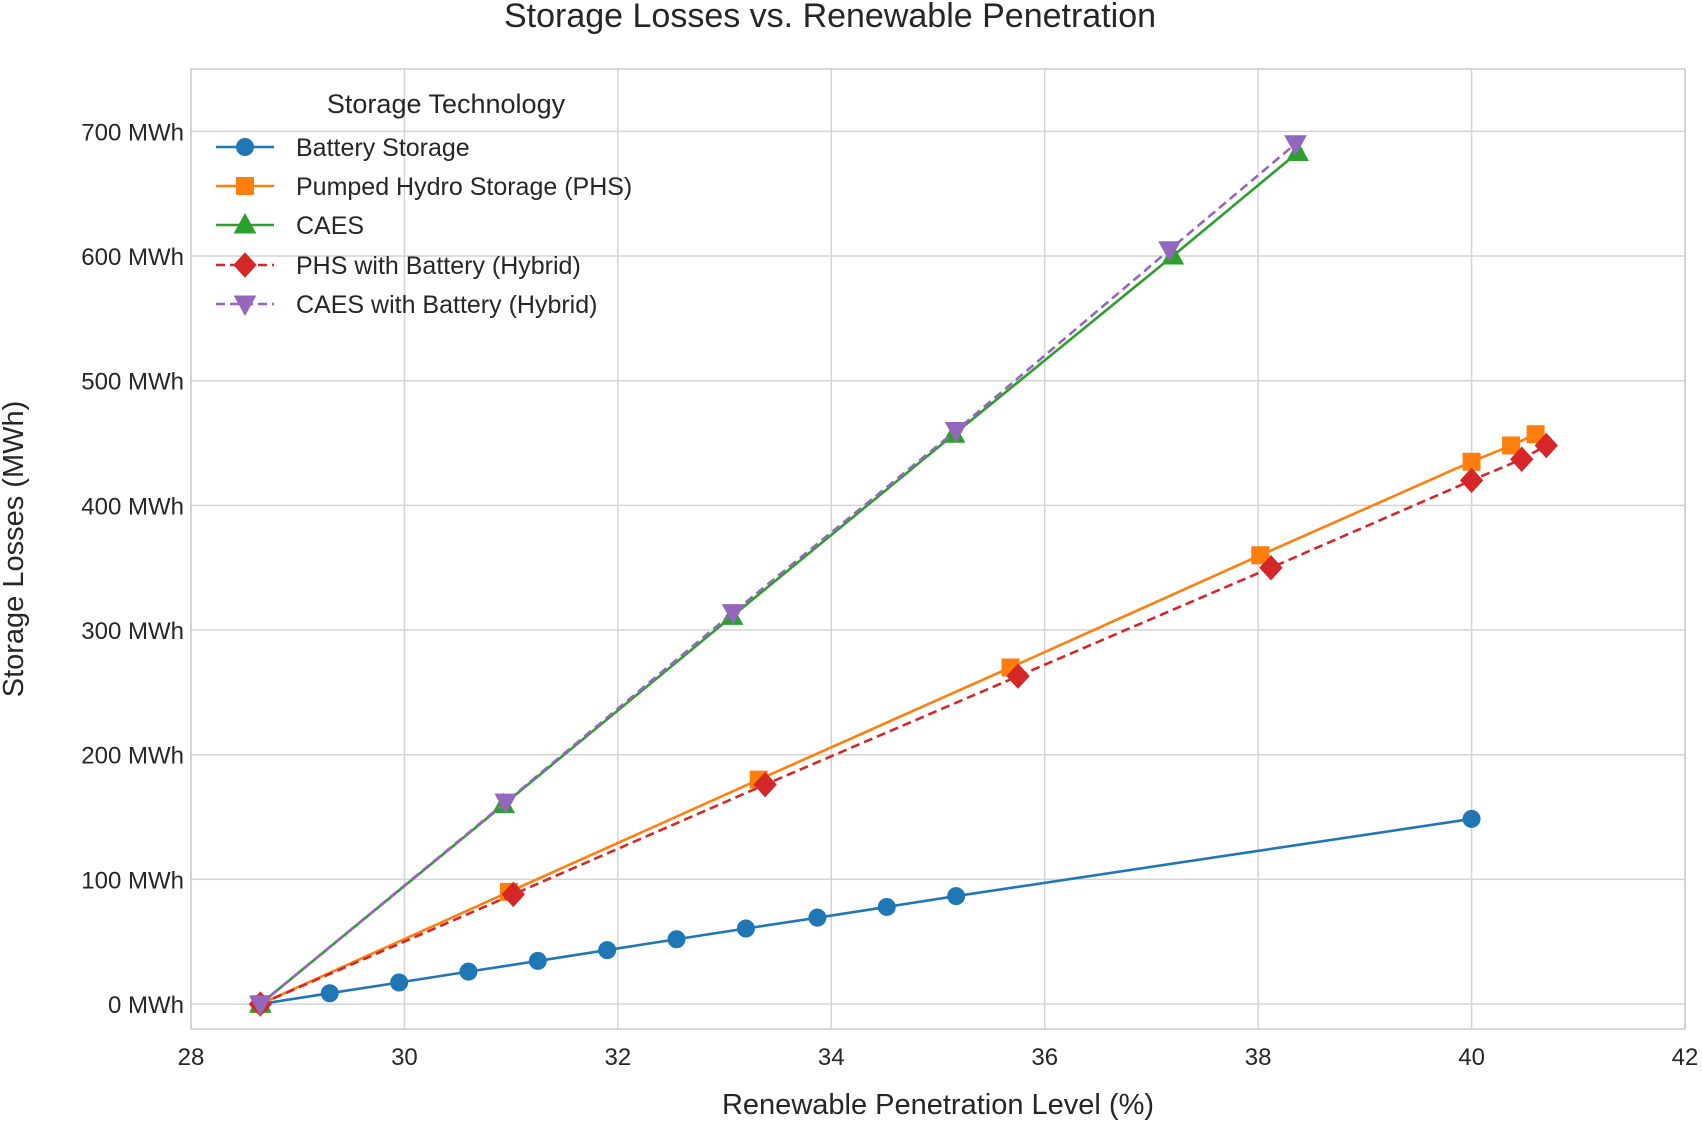  I want to click on legend-label: Battery Storage, so click(383, 148).